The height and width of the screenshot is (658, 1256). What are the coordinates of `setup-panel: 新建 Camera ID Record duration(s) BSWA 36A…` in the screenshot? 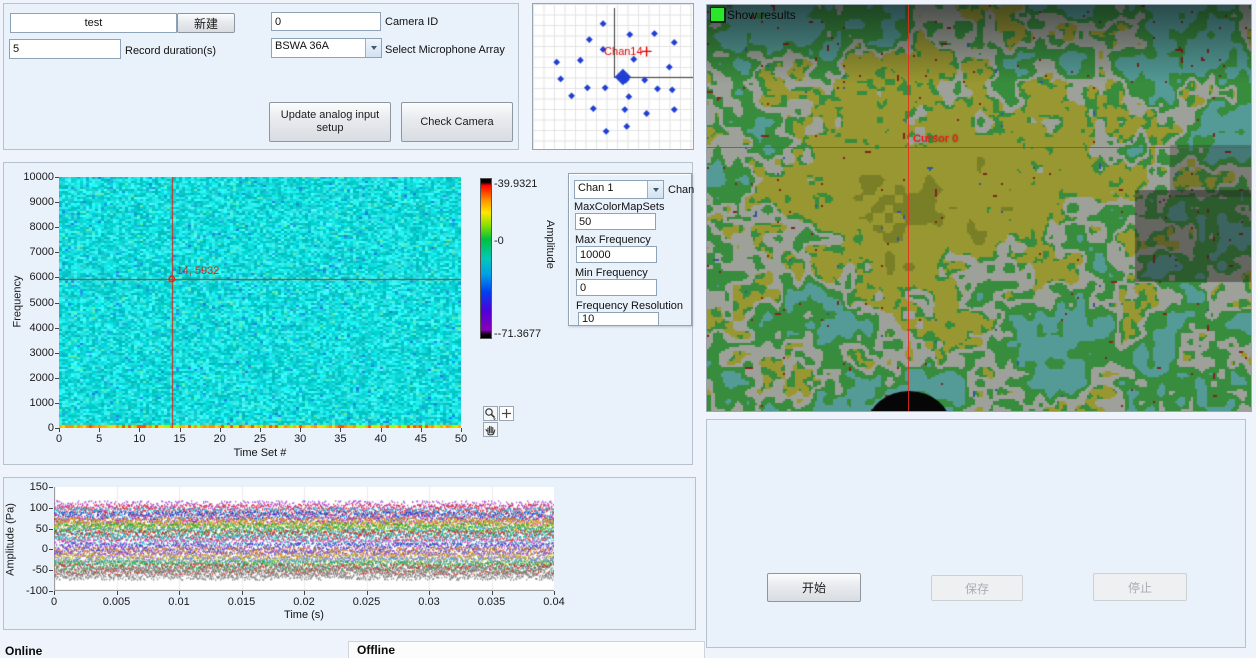 It's located at (261, 76).